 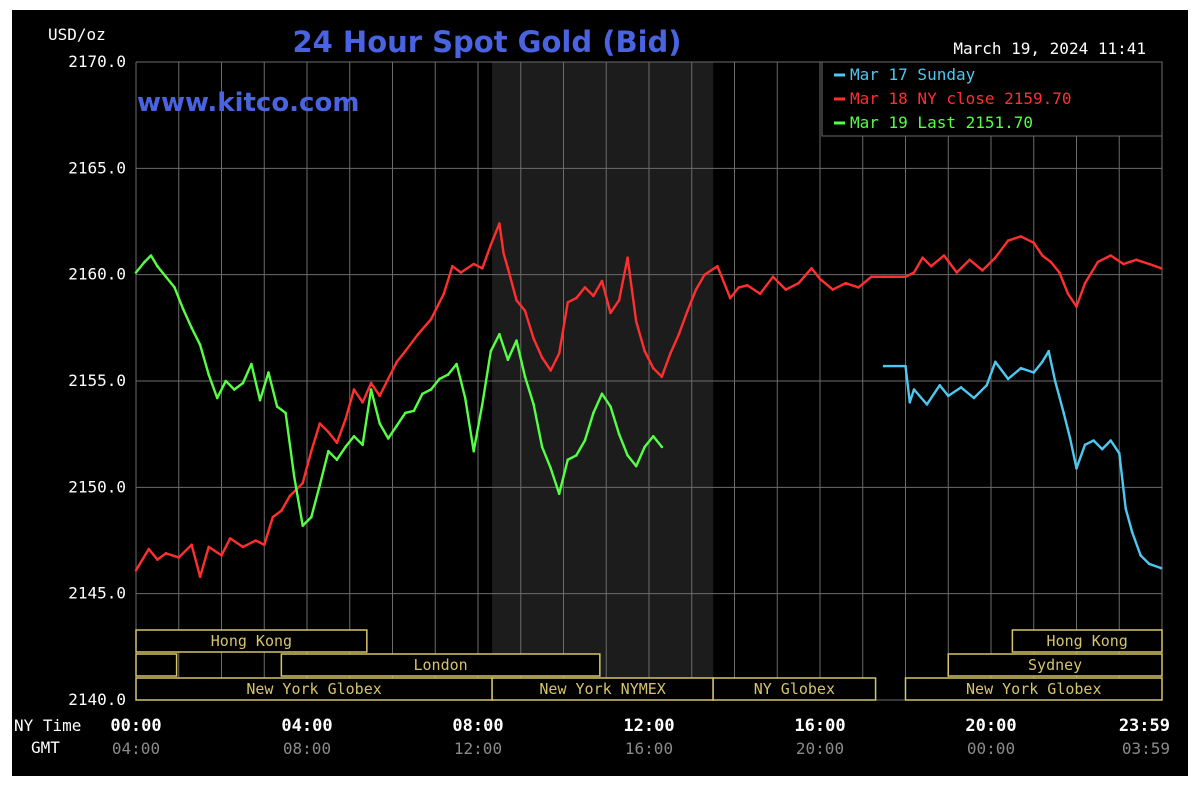 I want to click on session-label: Hong Kong, so click(x=251, y=641).